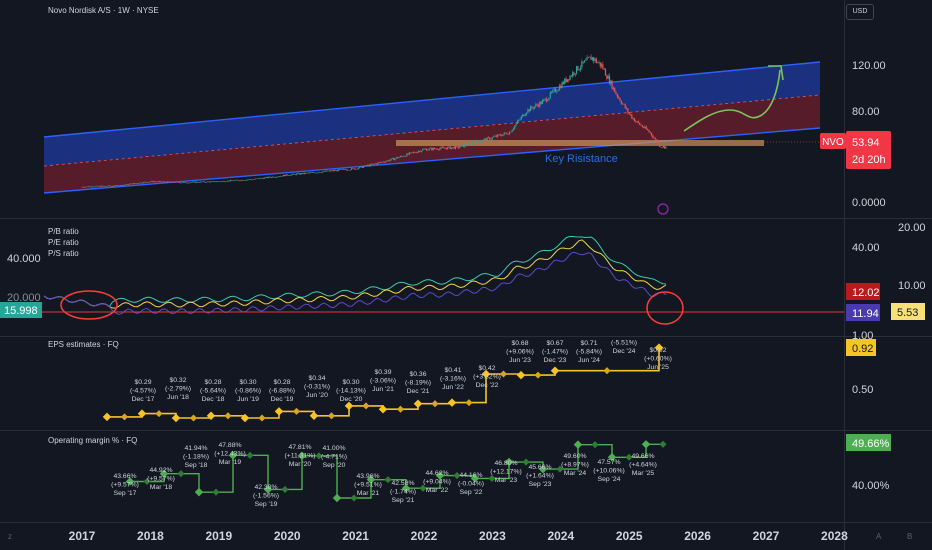 This screenshot has width=932, height=550. What do you see at coordinates (609, 479) in the screenshot?
I see `margin-label: Sep '24` at bounding box center [609, 479].